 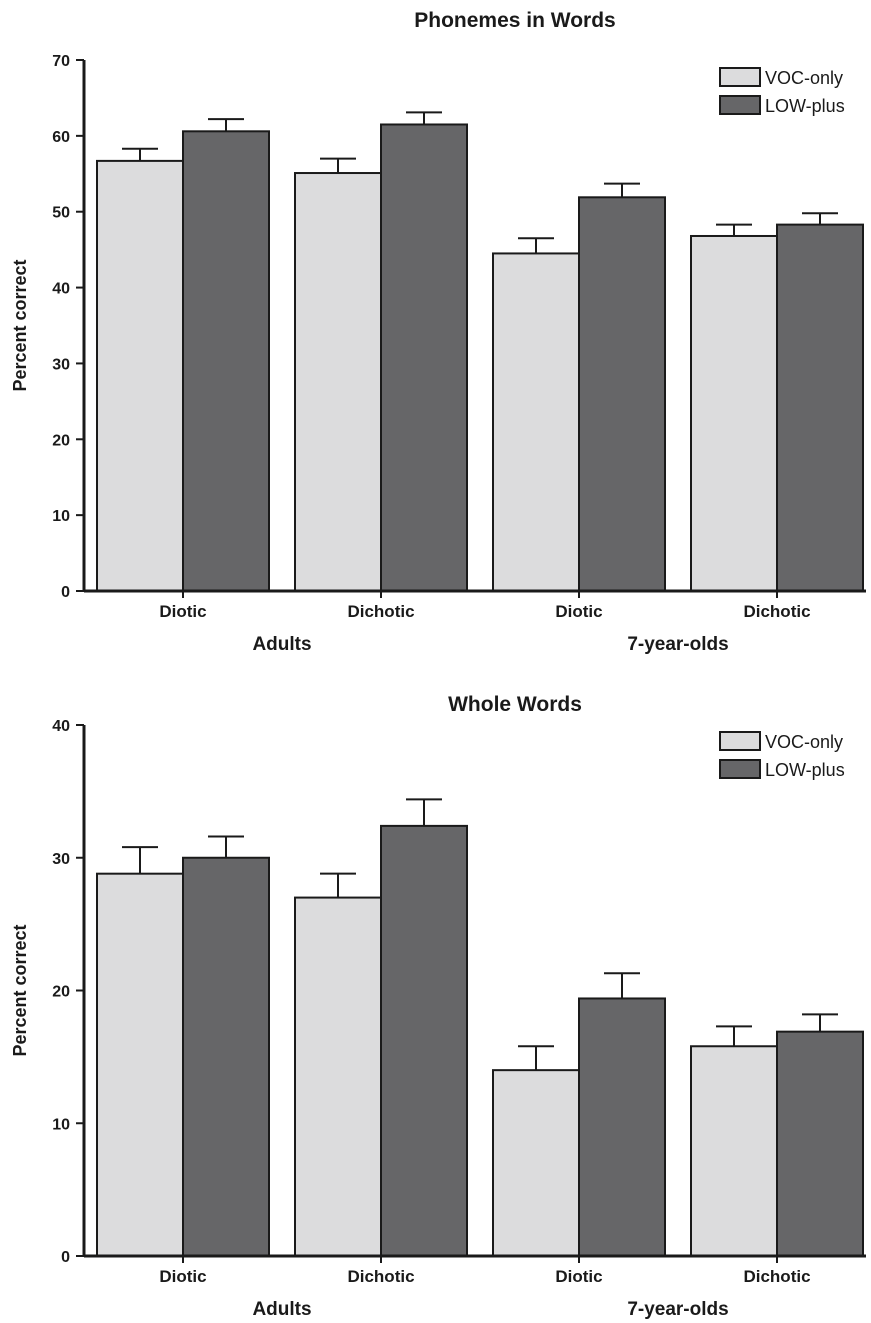 I want to click on y-tick-label: 60, so click(x=61, y=137).